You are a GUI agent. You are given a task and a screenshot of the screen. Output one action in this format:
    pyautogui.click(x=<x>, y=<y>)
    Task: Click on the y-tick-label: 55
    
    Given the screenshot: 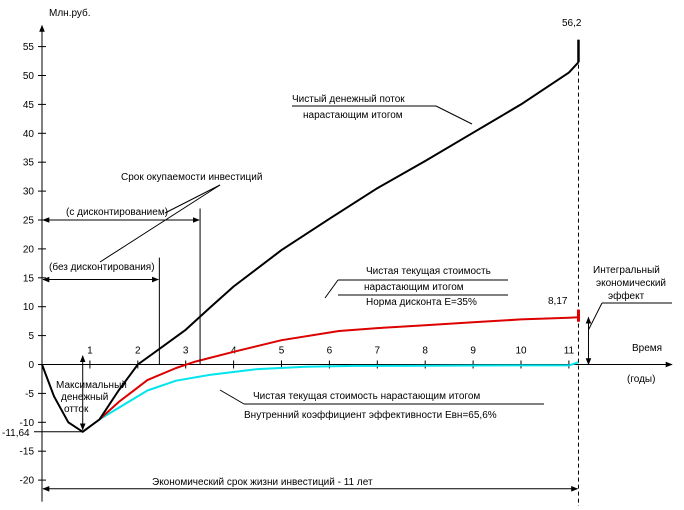 What is the action you would take?
    pyautogui.click(x=29, y=47)
    